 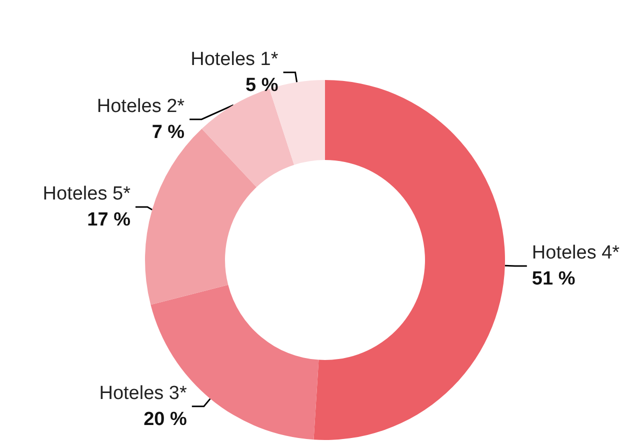 I want to click on slice-label: Hoteles 3*, so click(x=143, y=393).